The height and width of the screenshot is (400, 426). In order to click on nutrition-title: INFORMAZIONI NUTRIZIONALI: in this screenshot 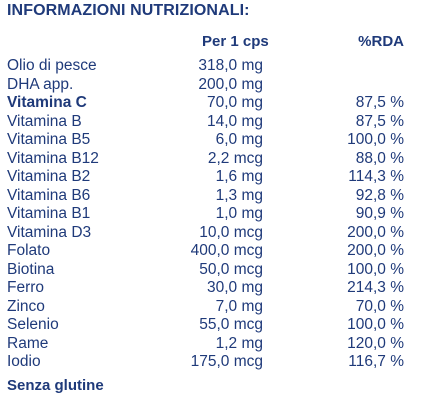, I will do `click(128, 10)`.